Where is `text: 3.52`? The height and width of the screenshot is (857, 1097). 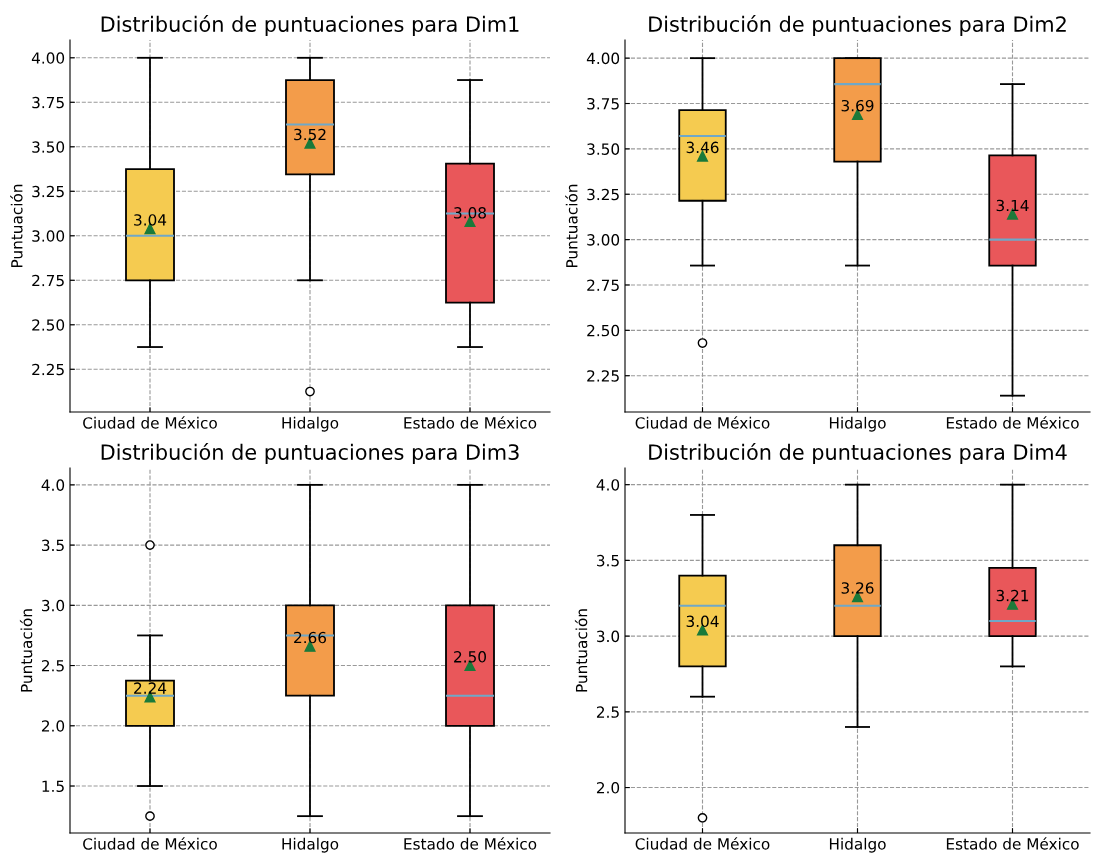
text: 3.52 is located at coordinates (310, 134).